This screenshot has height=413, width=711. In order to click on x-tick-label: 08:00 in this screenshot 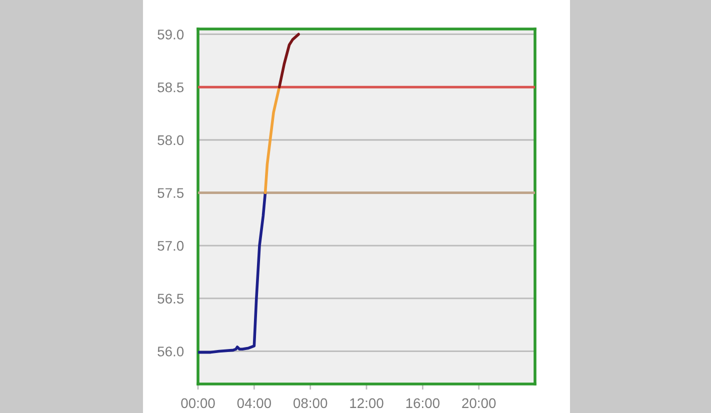, I will do `click(311, 403)`.